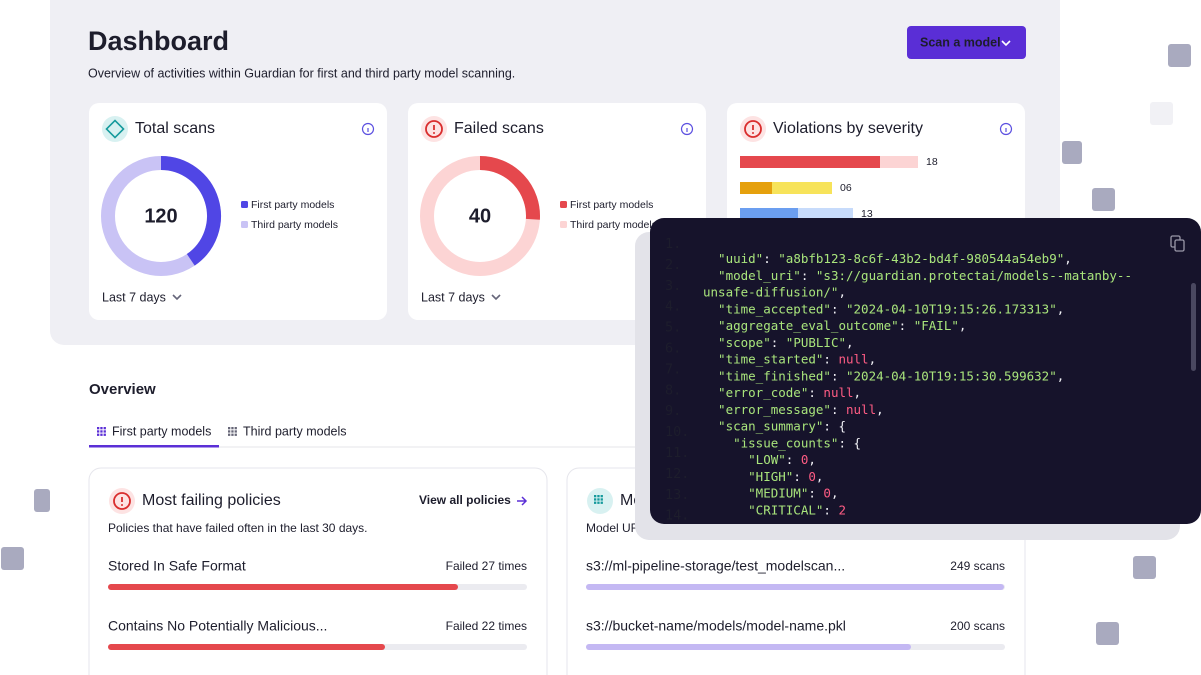 The width and height of the screenshot is (1201, 675). Describe the element at coordinates (861, 408) in the screenshot. I see `code-token: null` at that location.